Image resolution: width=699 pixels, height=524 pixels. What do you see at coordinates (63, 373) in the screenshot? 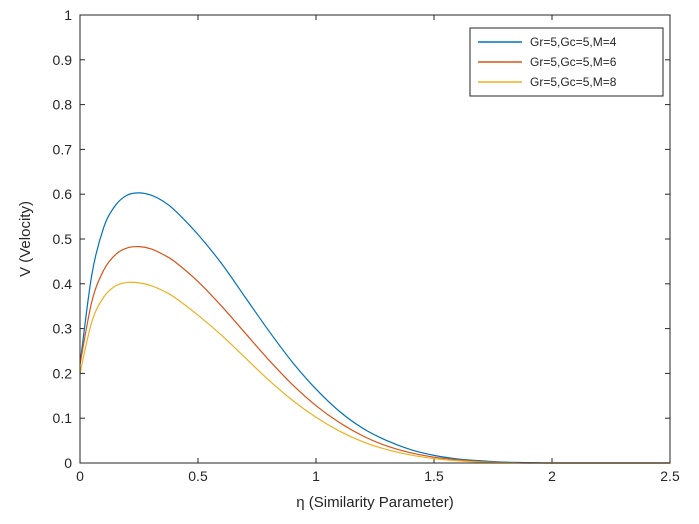
I see `y-tick-label: 0.2` at bounding box center [63, 373].